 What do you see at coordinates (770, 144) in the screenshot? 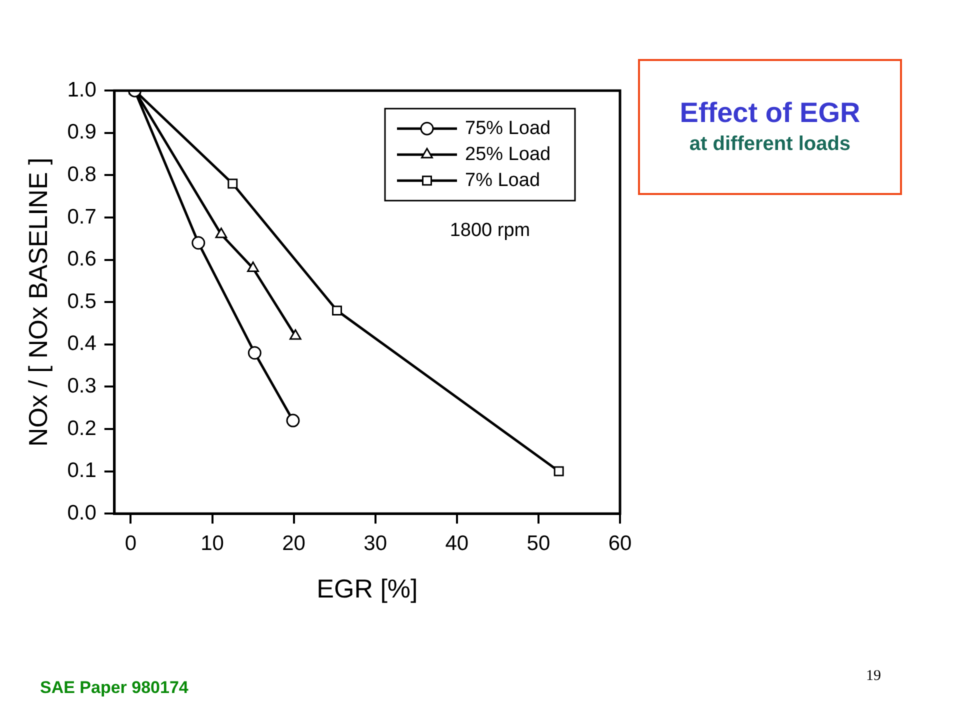
I see `text: at different loads` at bounding box center [770, 144].